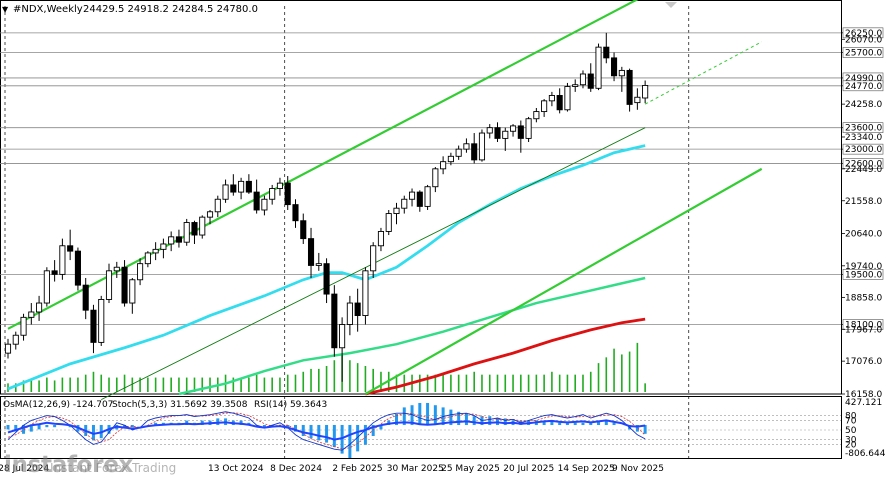 The height and width of the screenshot is (482, 885). Describe the element at coordinates (290, 405) in the screenshot. I see `rsi-label: RSI(14) 59.3643` at that location.